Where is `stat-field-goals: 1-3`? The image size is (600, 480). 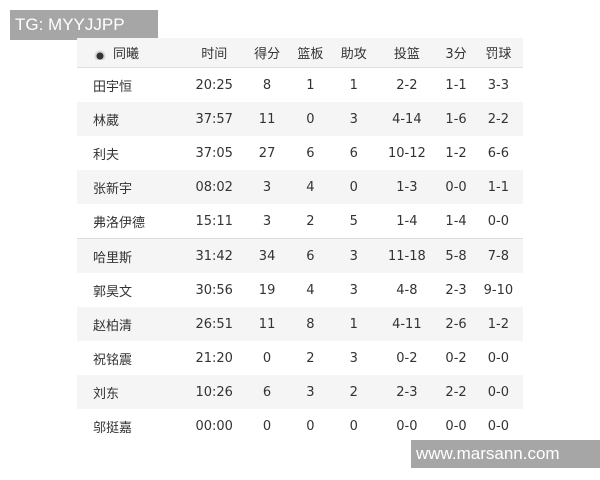 stat-field-goals: 1-3 is located at coordinates (407, 187).